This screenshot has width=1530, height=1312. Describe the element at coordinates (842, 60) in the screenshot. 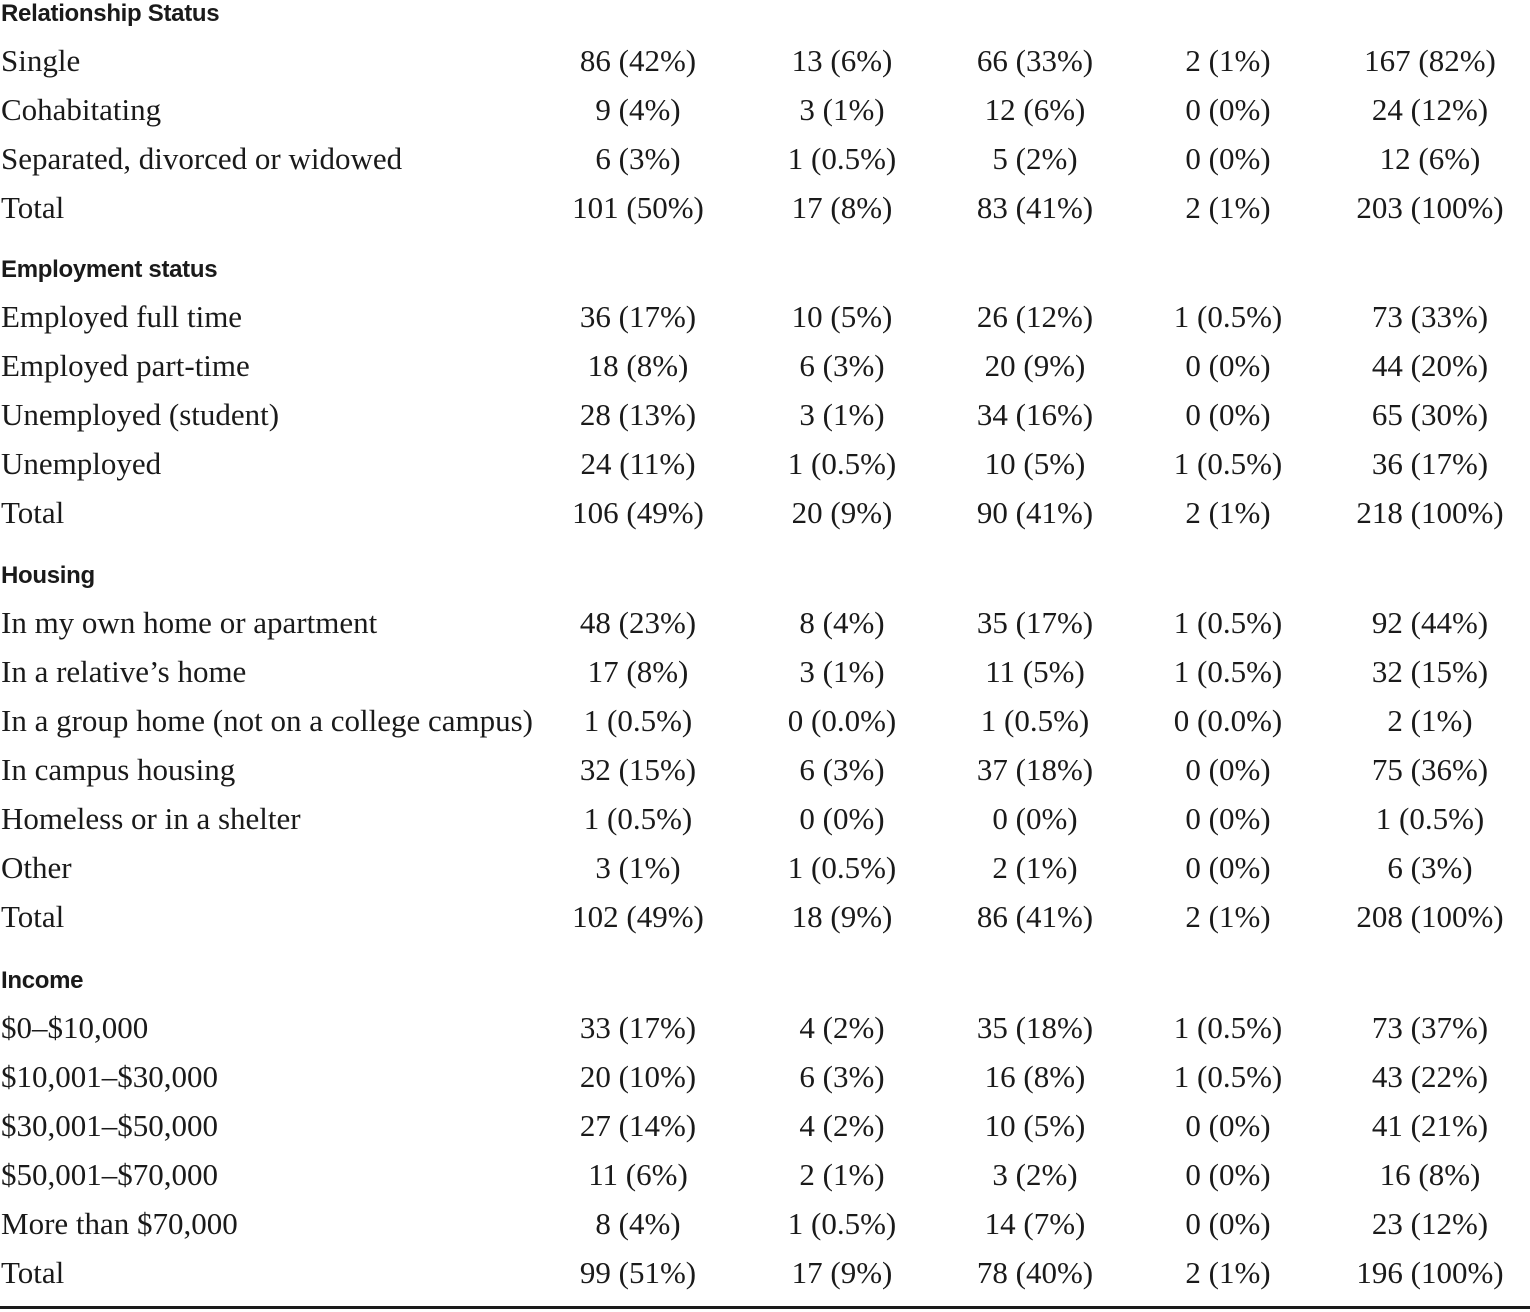

I see `table-cell: 13 (6%)` at that location.